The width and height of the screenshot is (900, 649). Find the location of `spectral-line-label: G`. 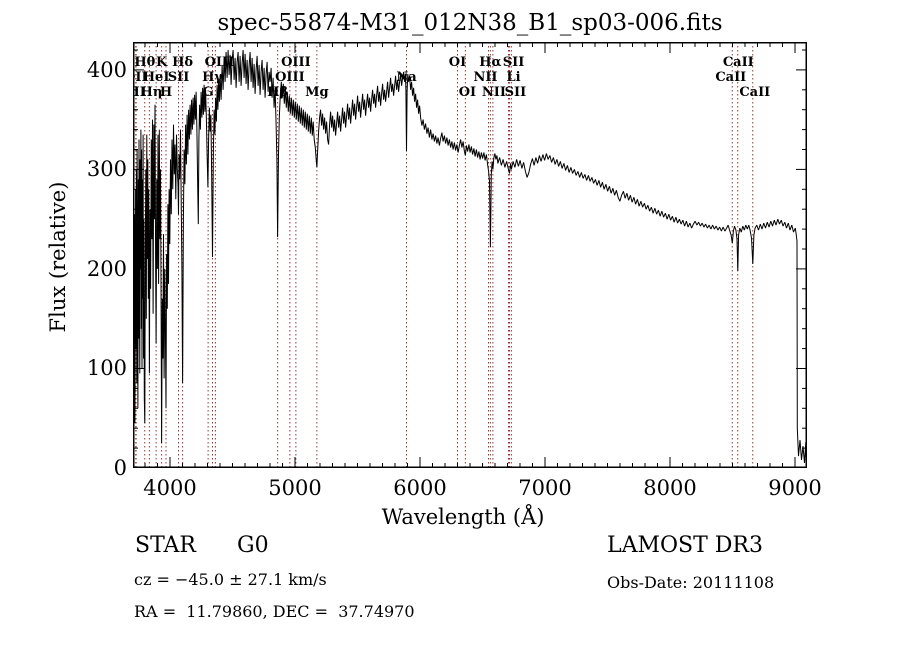

spectral-line-label: G is located at coordinates (208, 92).